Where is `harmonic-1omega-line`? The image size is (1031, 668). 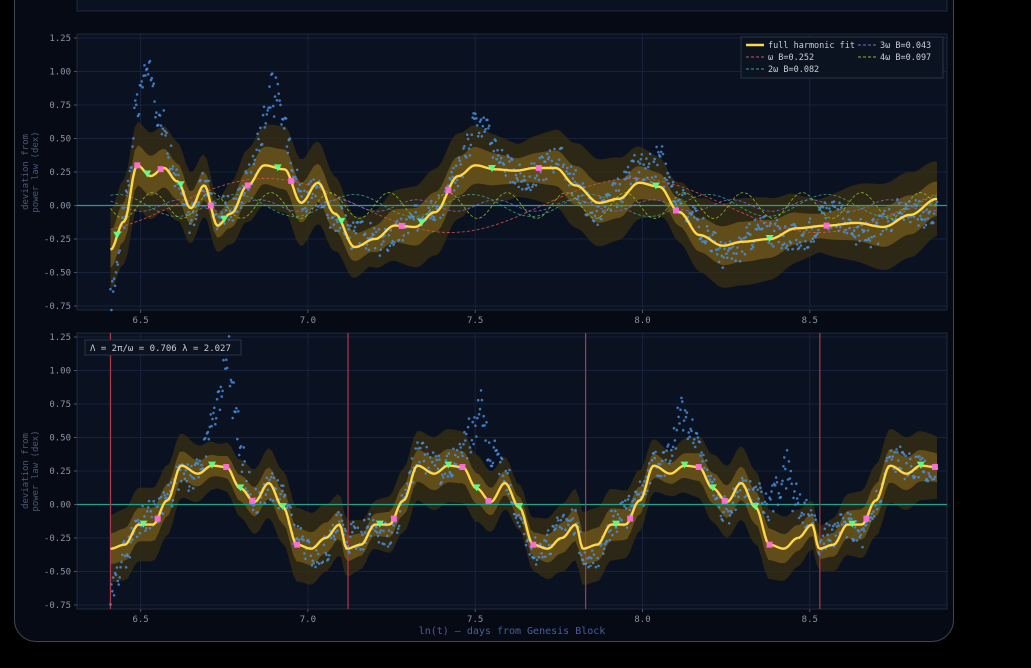
harmonic-1omega-line is located at coordinates (524, 205).